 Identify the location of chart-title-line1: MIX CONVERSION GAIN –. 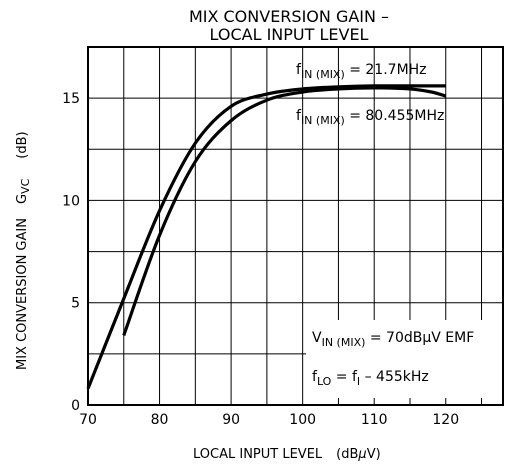
(289, 16).